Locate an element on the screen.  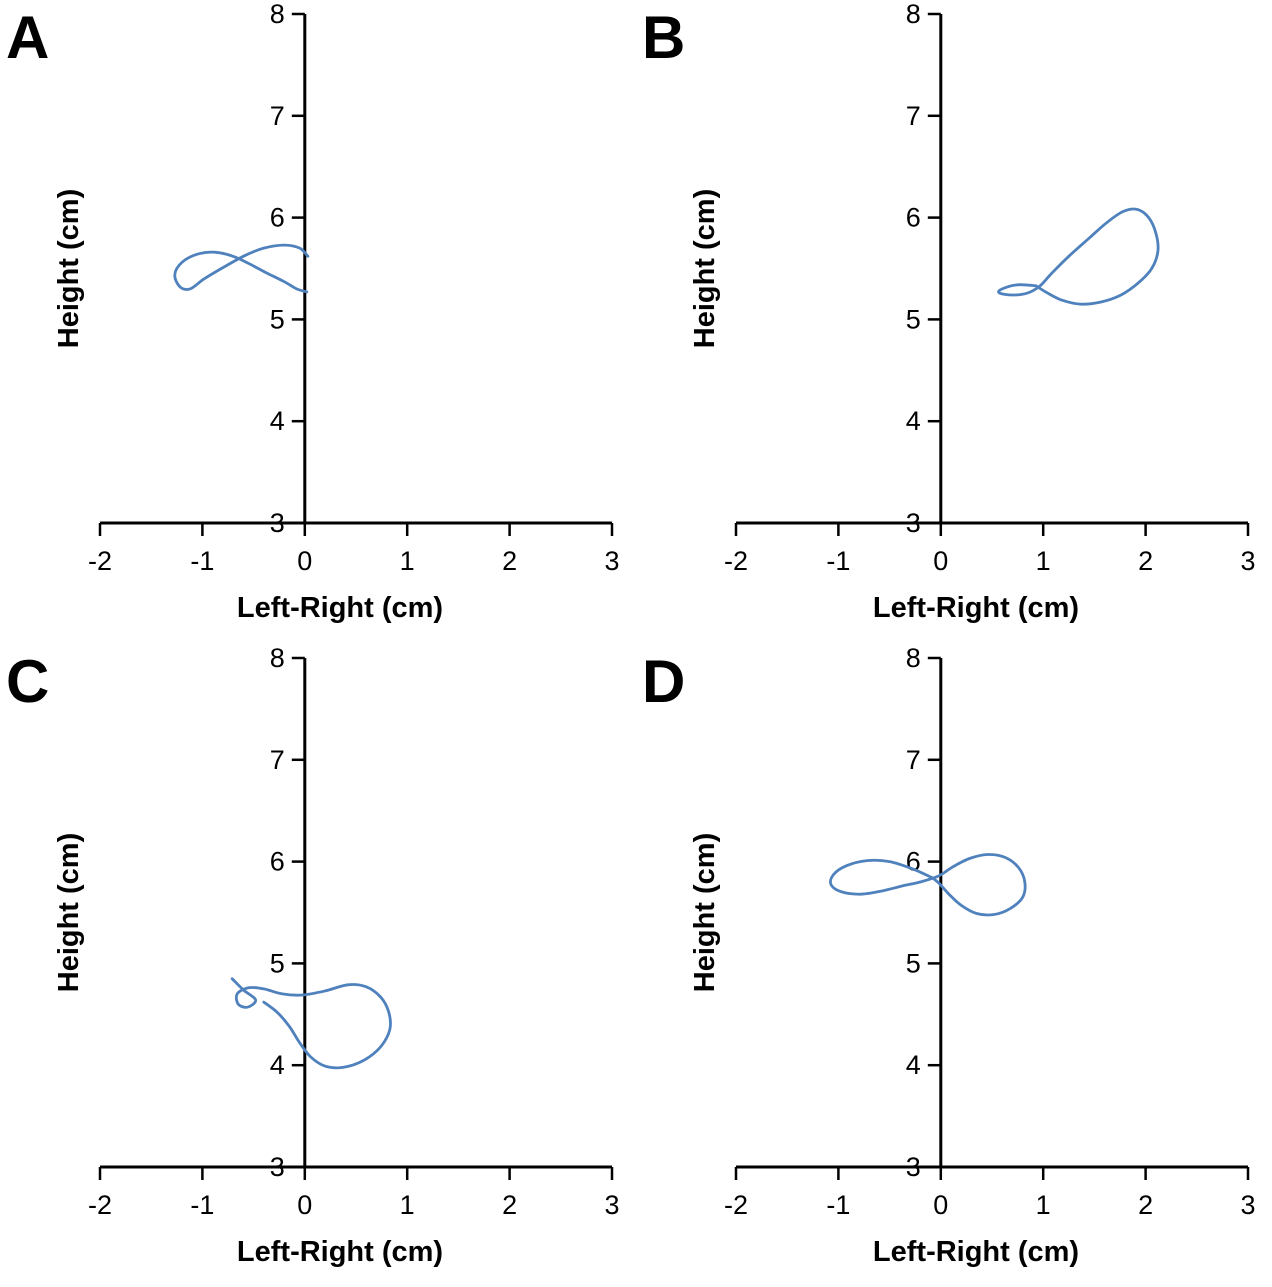
panel-b-label: B is located at coordinates (664, 37).